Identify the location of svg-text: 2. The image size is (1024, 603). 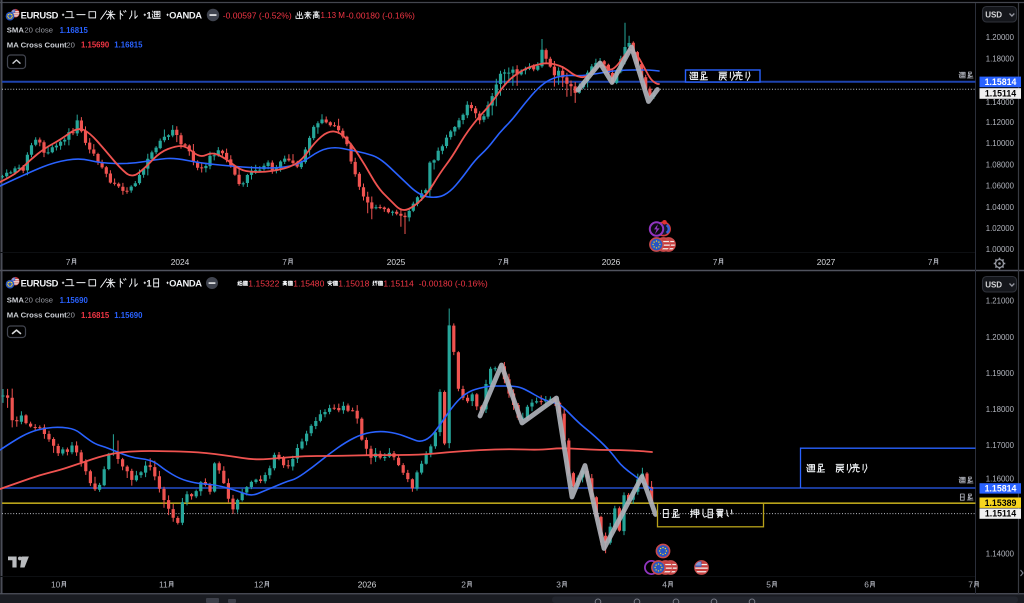
(463, 585).